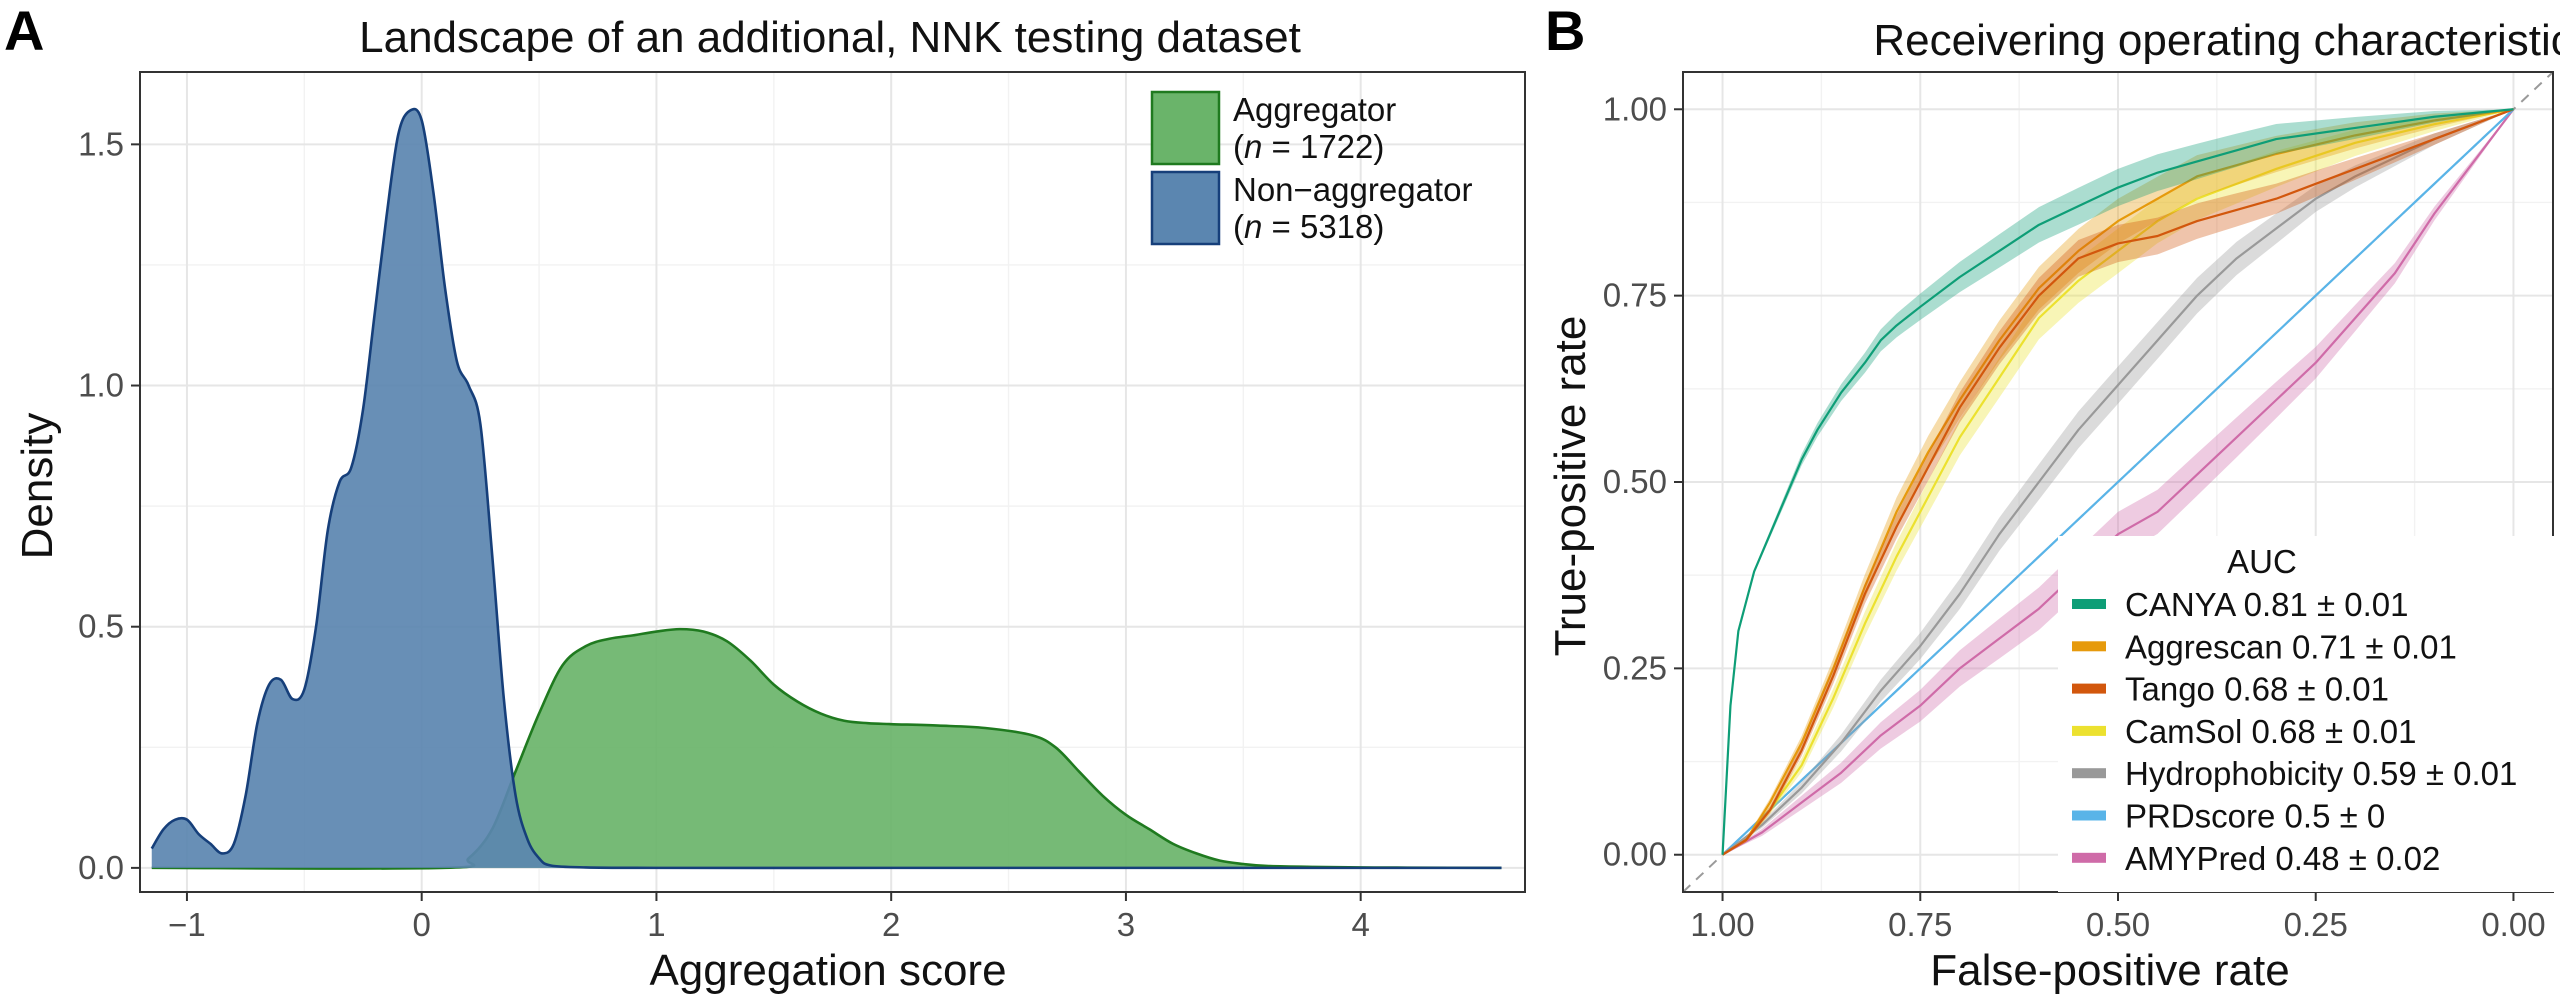 This screenshot has height=1003, width=2560. What do you see at coordinates (2262, 561) in the screenshot?
I see `legend-title: AUC` at bounding box center [2262, 561].